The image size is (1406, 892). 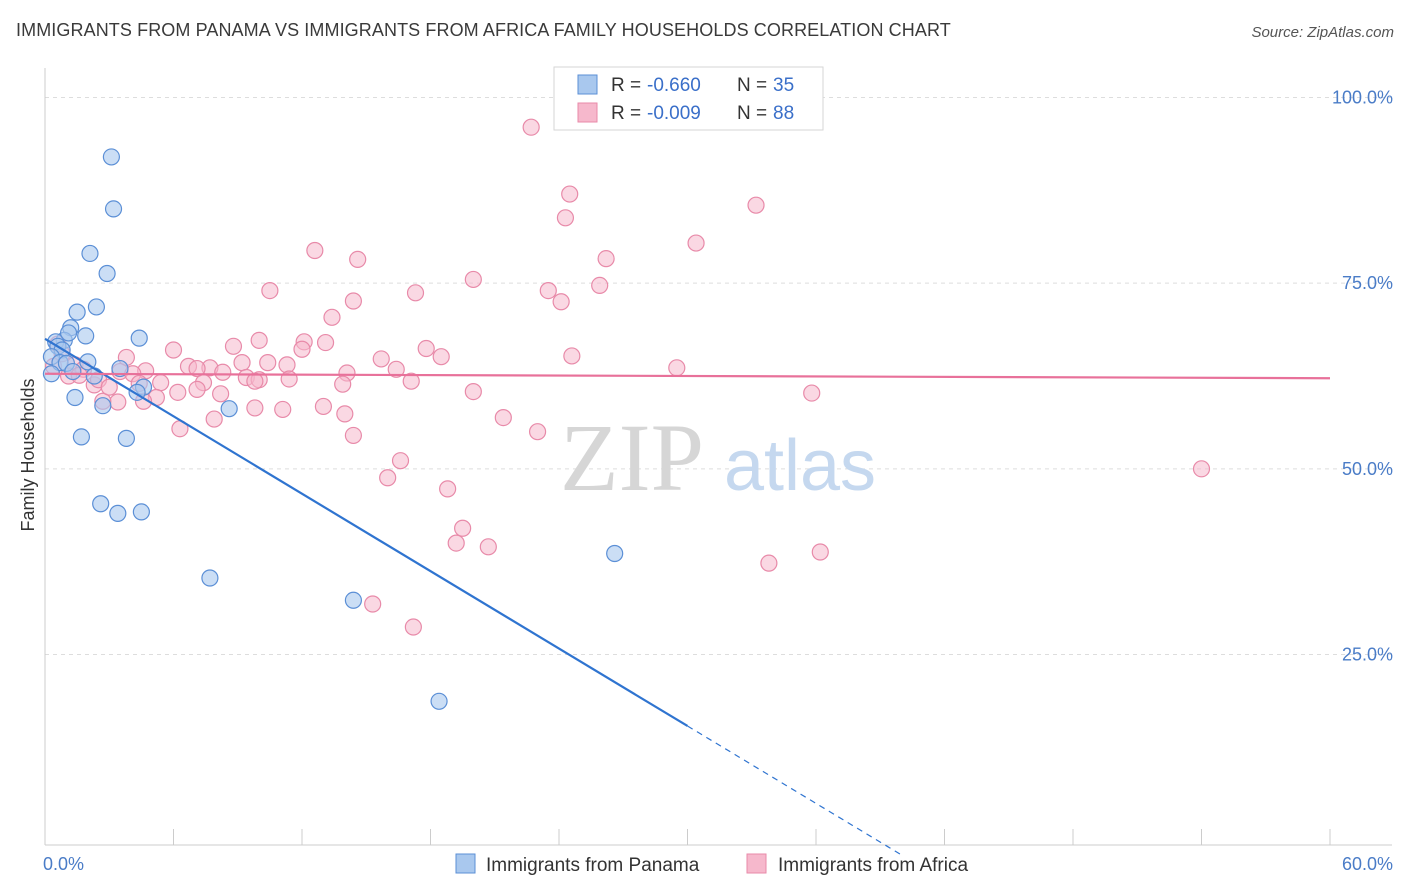 I want to click on y-axis-title: Family Households, so click(x=28, y=454).